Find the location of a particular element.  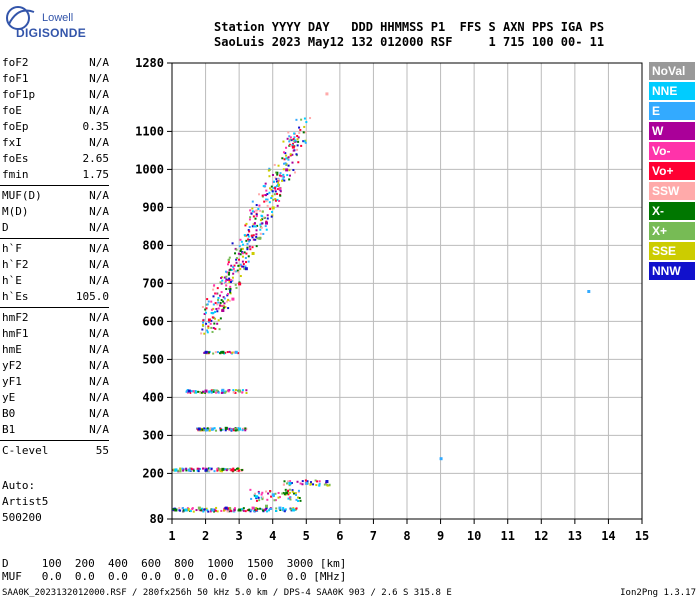

y-tick-label: 1000 is located at coordinates (149, 169).